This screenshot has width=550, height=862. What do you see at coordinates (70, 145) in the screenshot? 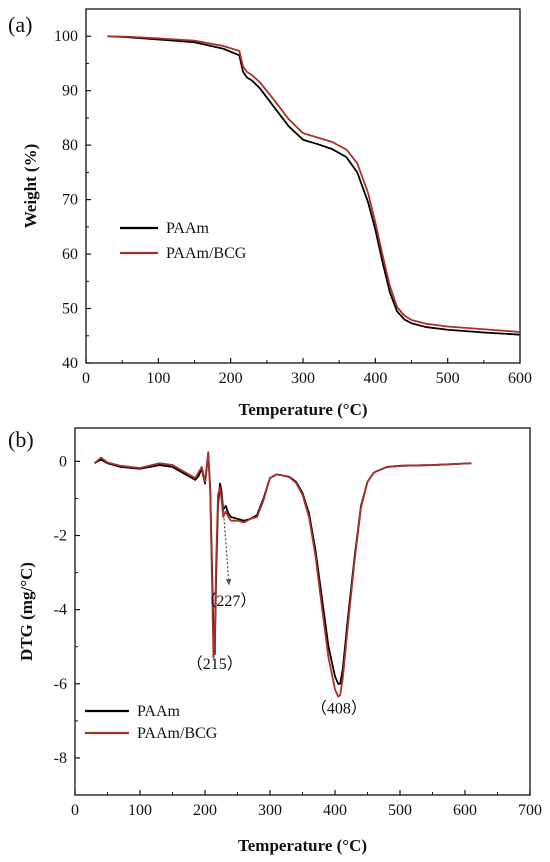
I see `y-tick-label: 80` at bounding box center [70, 145].